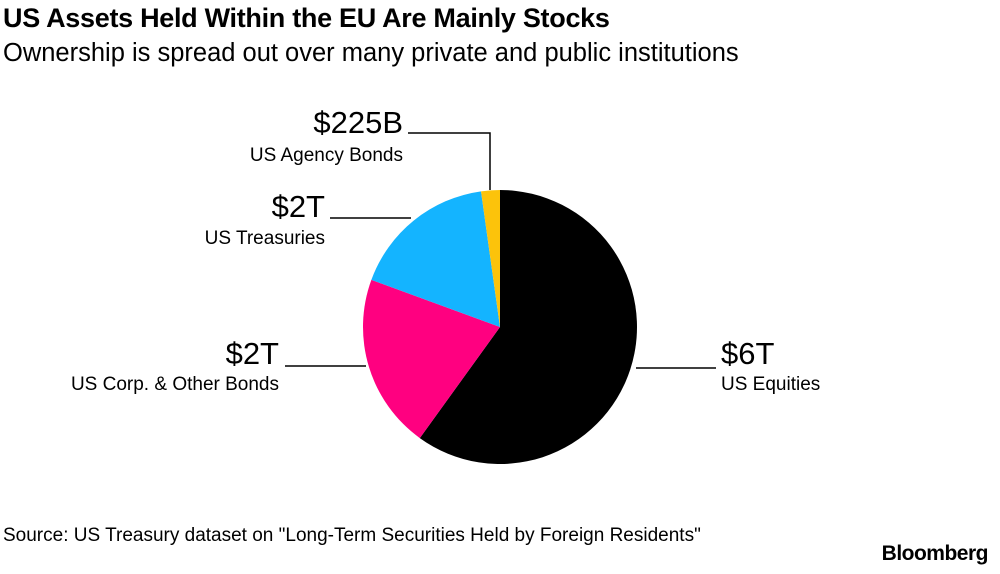 This screenshot has height=574, width=1000. I want to click on value-label-treasuries: $2T, so click(298, 206).